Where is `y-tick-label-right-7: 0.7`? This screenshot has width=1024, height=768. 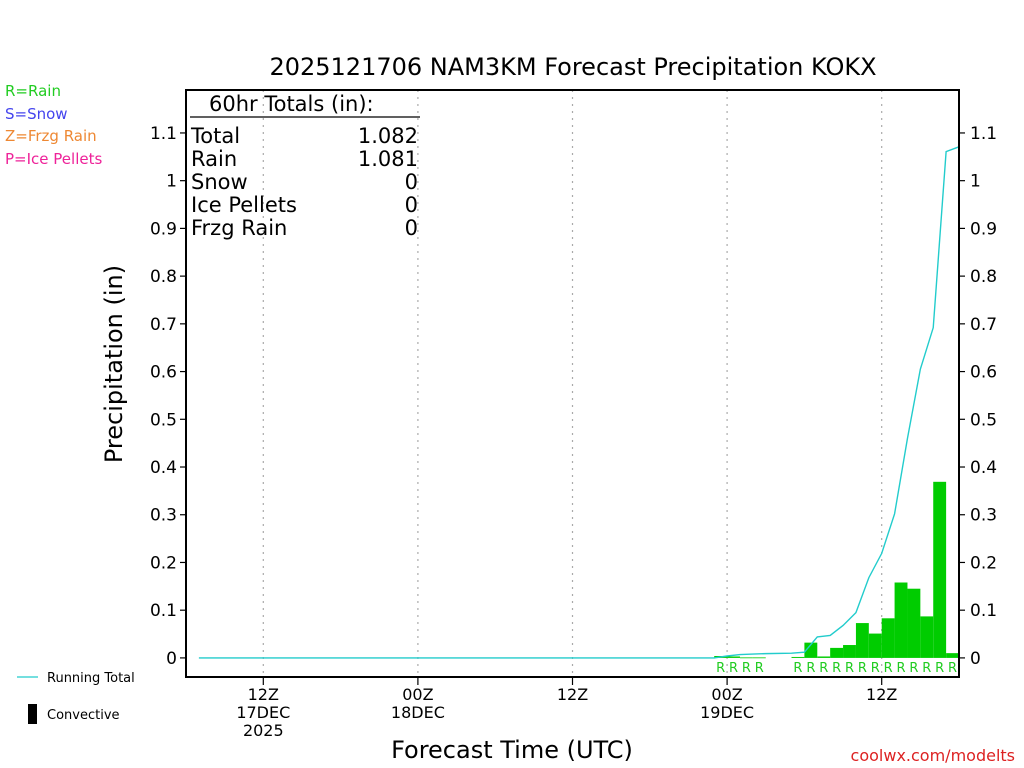 y-tick-label-right-7: 0.7 is located at coordinates (983, 325).